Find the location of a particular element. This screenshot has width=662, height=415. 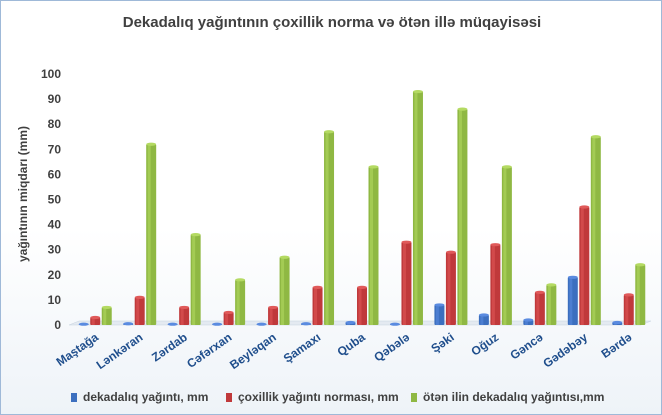

legend-item-coxillik: çoxillik yağıntı norması, mm is located at coordinates (312, 397).